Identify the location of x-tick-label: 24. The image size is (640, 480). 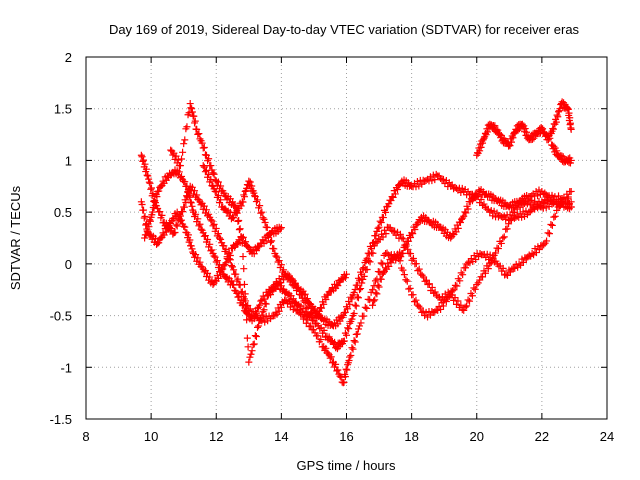
(607, 436).